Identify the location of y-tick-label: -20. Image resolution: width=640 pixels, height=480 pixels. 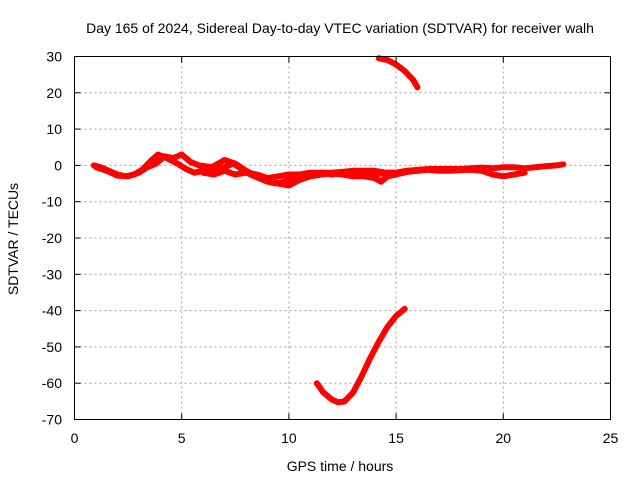
(52, 238).